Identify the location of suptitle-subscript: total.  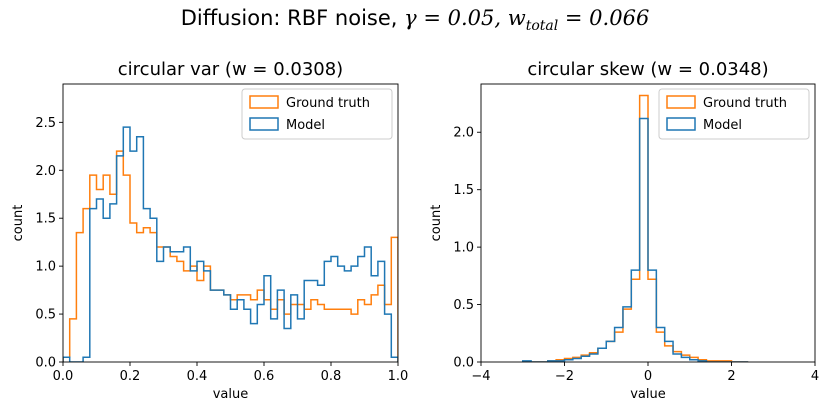
(542, 26).